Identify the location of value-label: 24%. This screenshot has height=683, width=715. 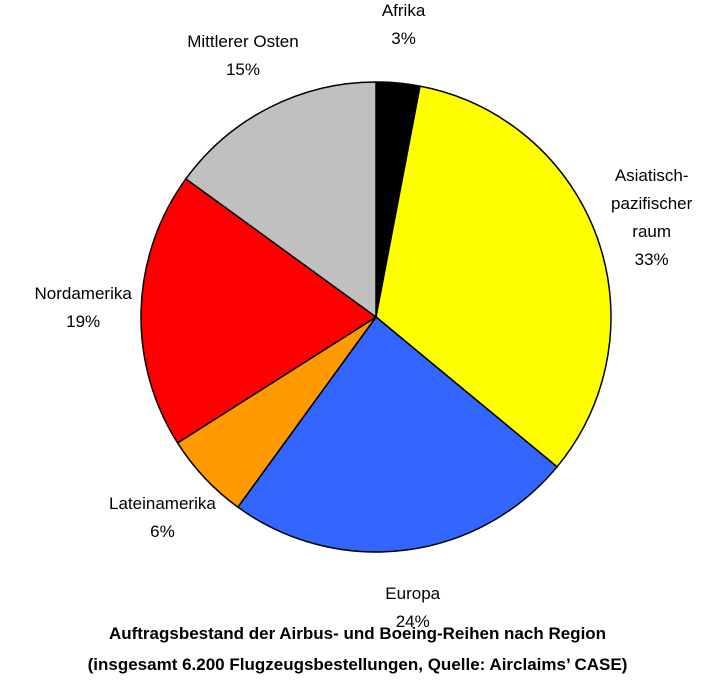
(412, 621).